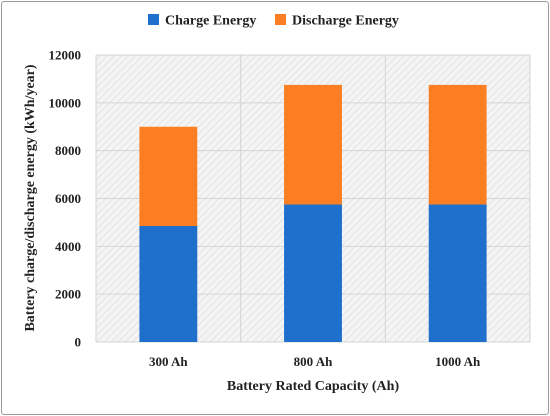 This screenshot has height=416, width=550. Describe the element at coordinates (68, 294) in the screenshot. I see `y-tick-label: 2000` at that location.